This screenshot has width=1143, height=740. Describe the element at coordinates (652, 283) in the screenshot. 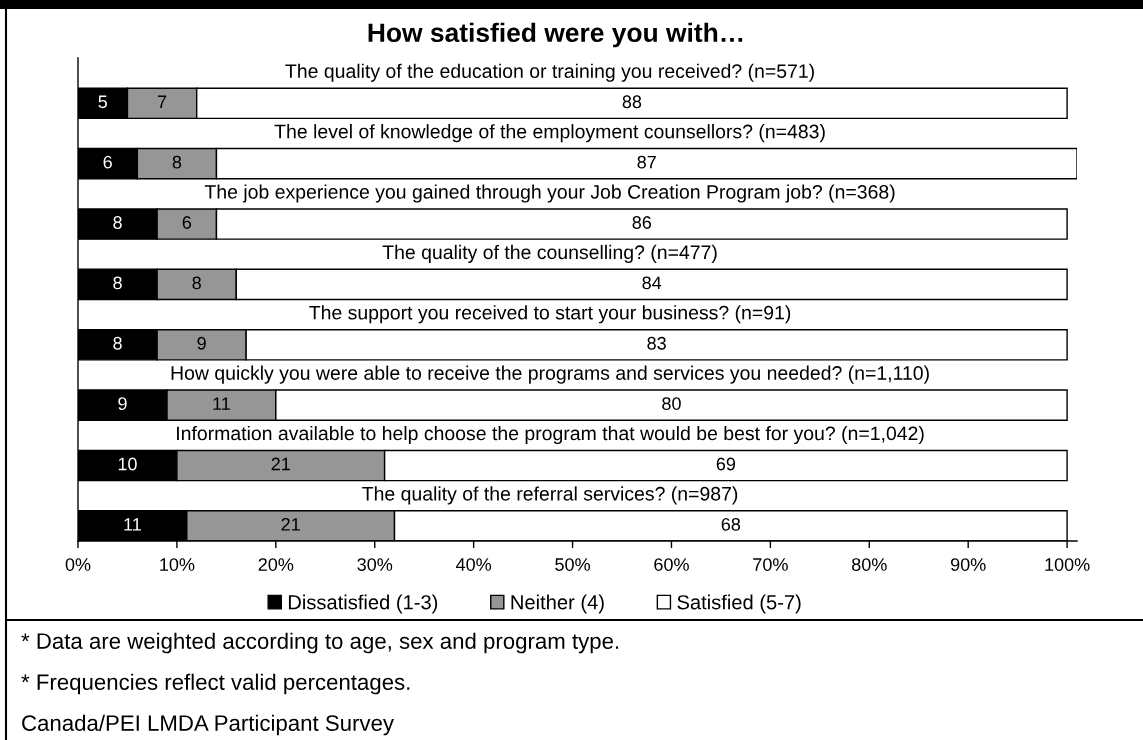

I see `data-label: 84` at that location.